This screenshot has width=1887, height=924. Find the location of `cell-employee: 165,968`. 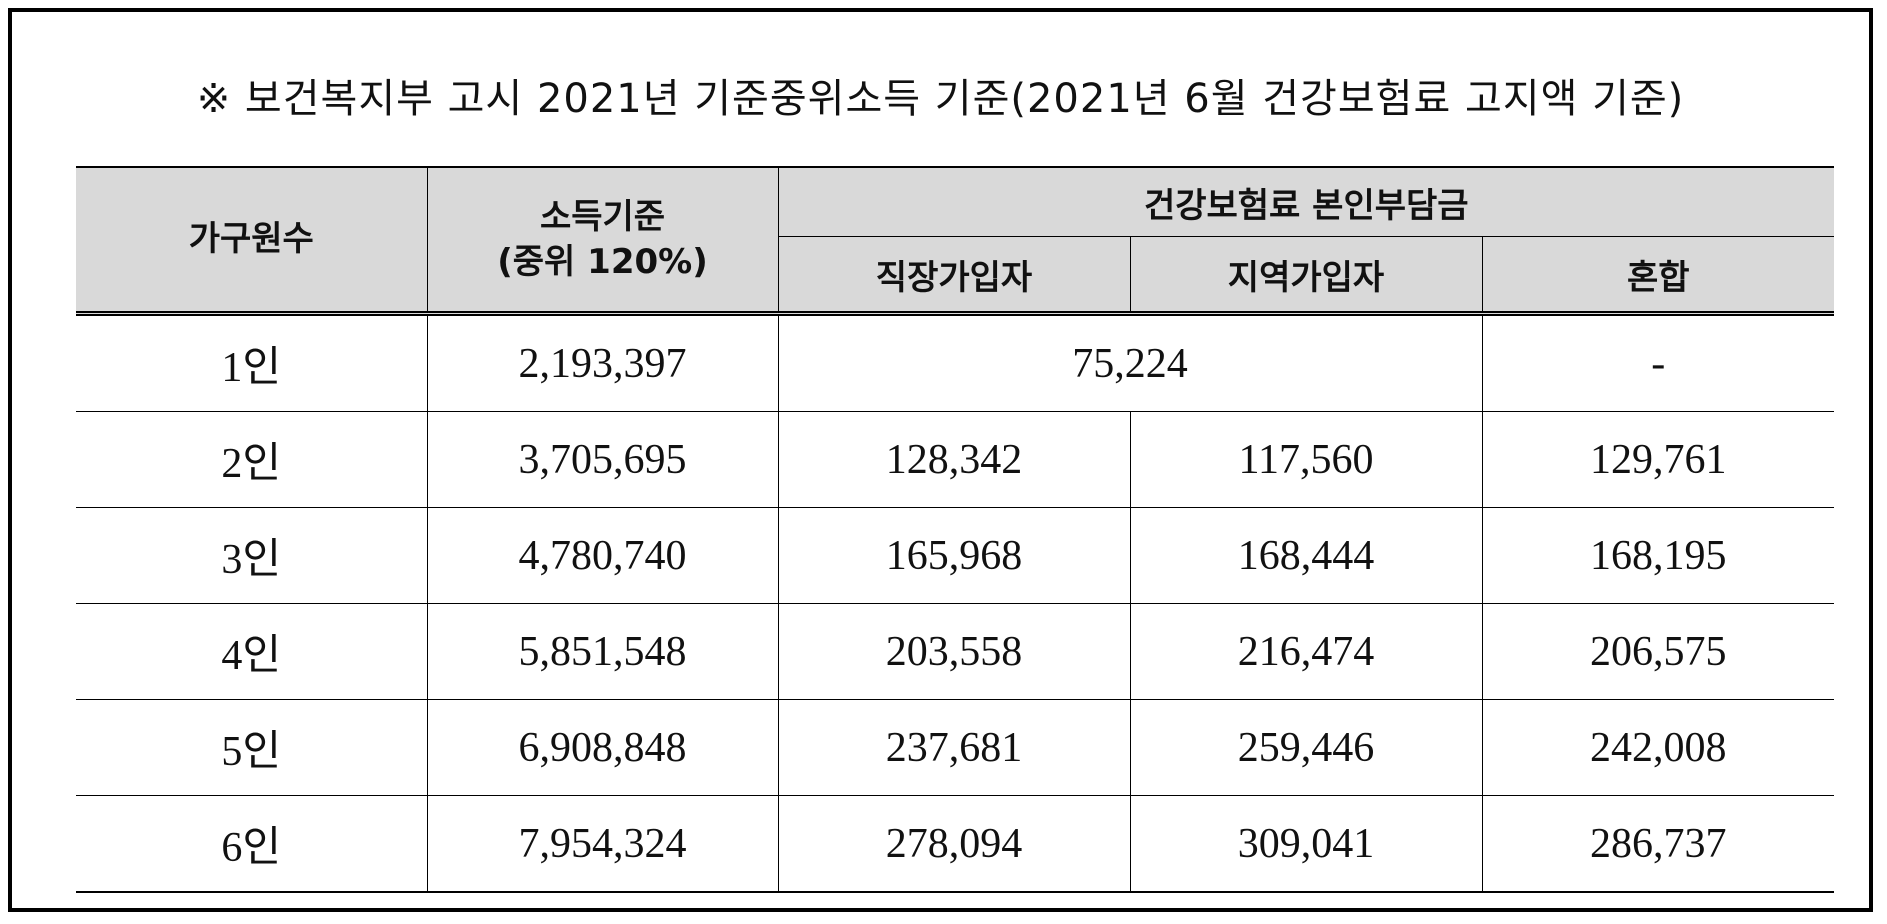

cell-employee: 165,968 is located at coordinates (954, 555).